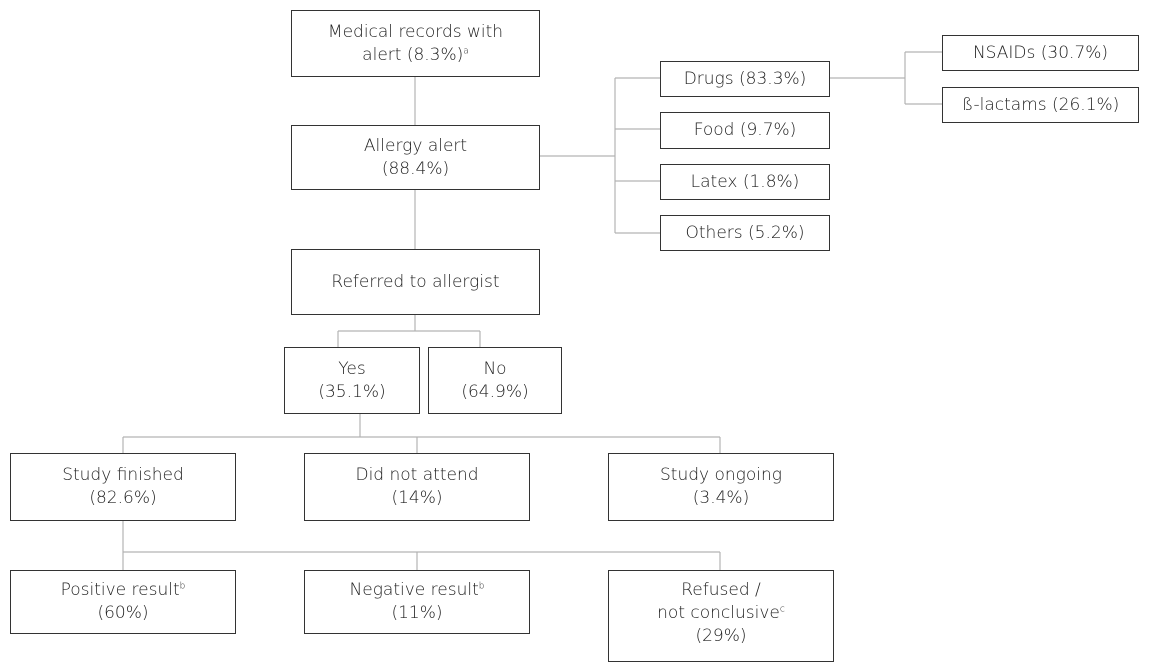 The height and width of the screenshot is (671, 1157). What do you see at coordinates (417, 475) in the screenshot?
I see `notattend-line1: Did not attend` at bounding box center [417, 475].